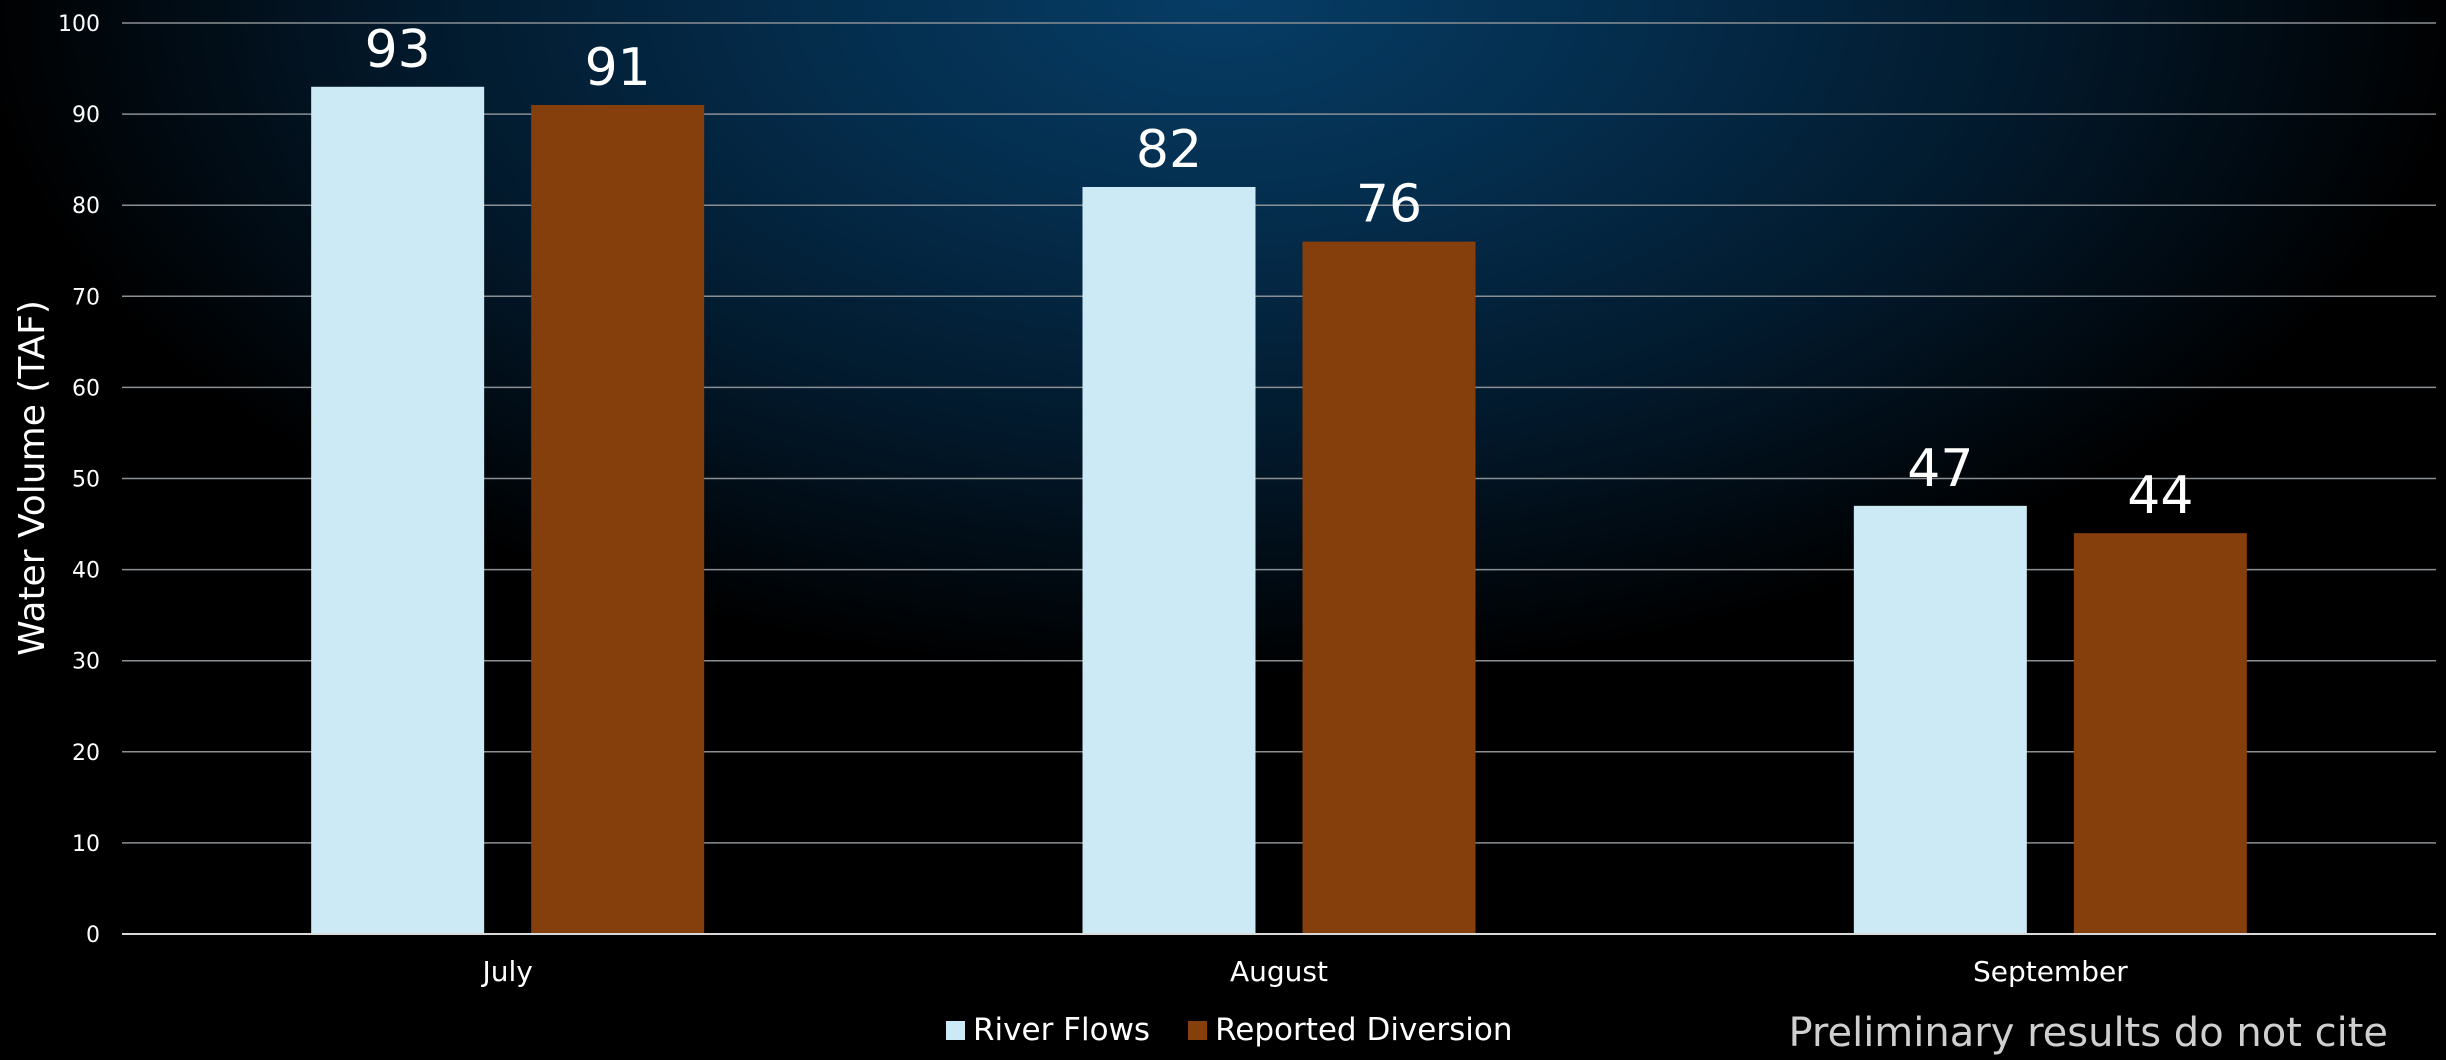 The width and height of the screenshot is (2446, 1060). I want to click on y-axis-title: Water Volume (TAF), so click(32, 478).